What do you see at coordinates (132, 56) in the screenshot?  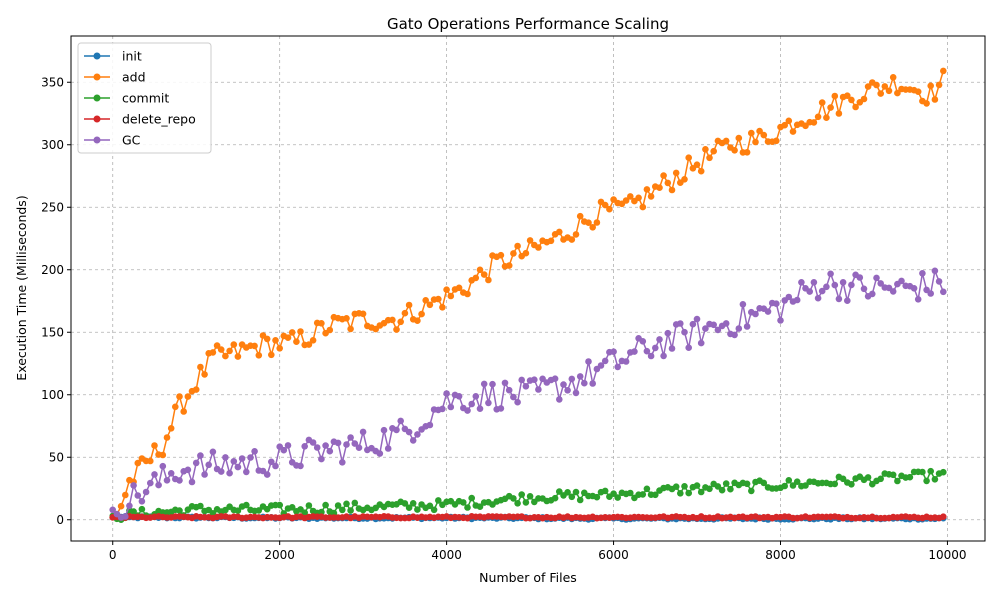 I see `legend-label: init` at bounding box center [132, 56].